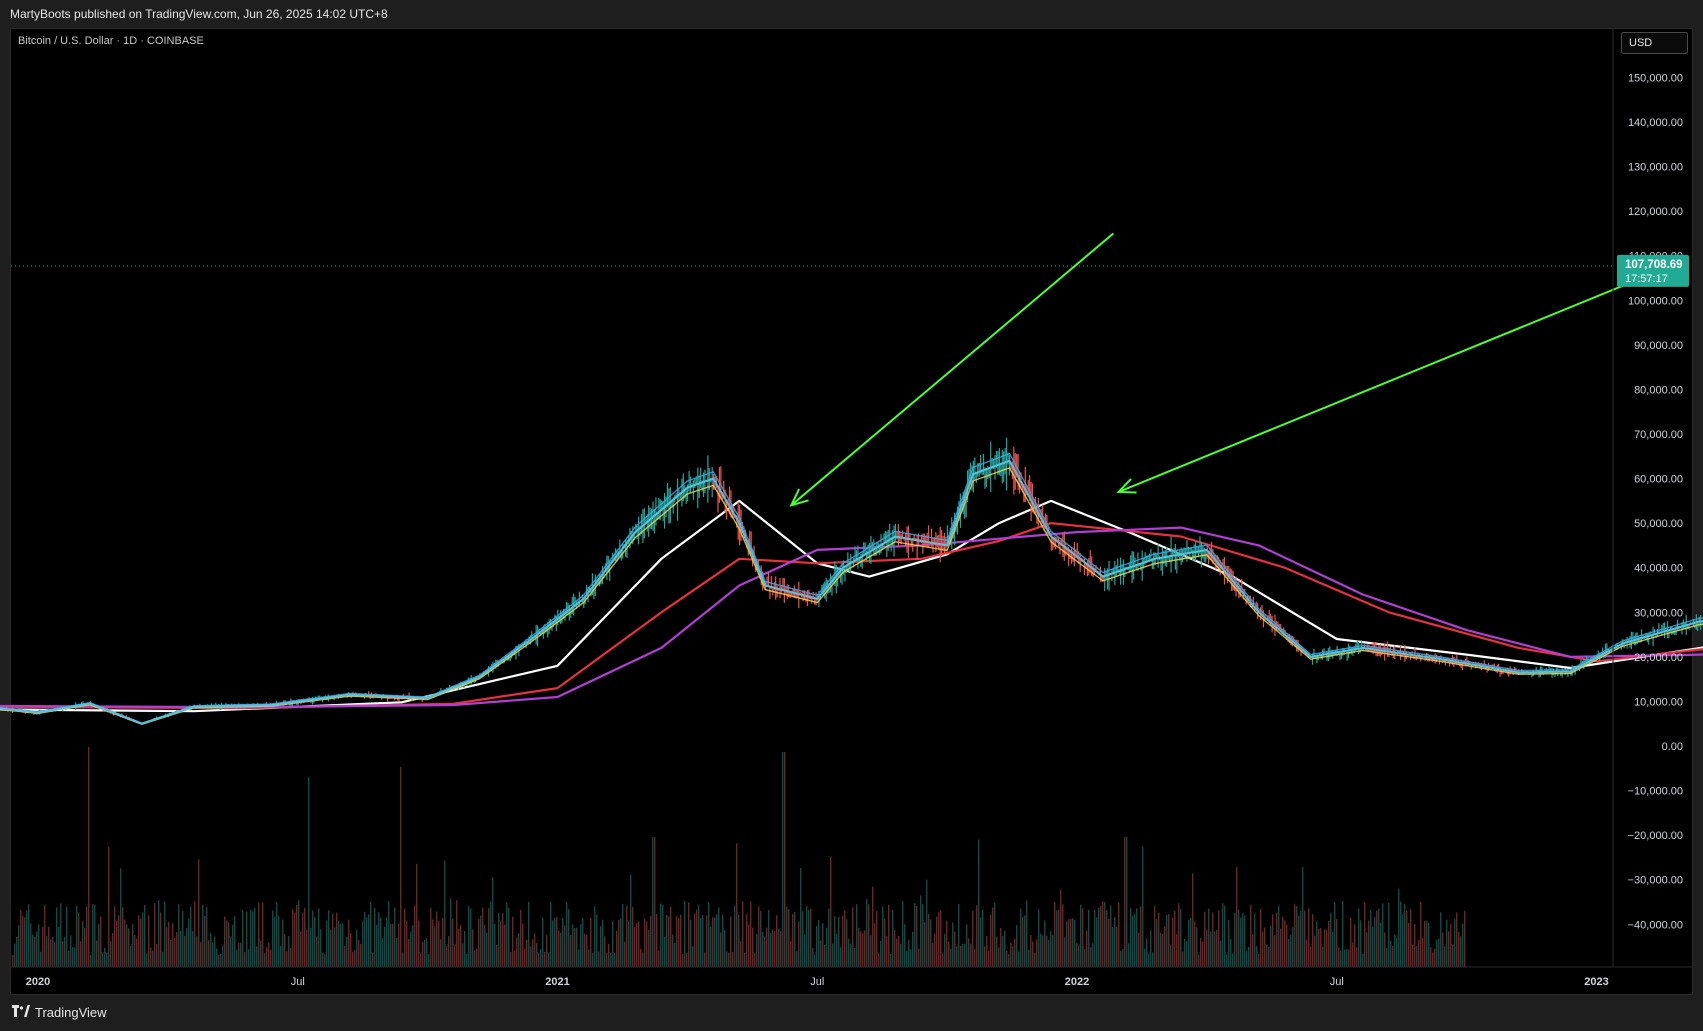 The image size is (1703, 1031). What do you see at coordinates (21, 1012) in the screenshot?
I see `tradingview-logo-icon` at bounding box center [21, 1012].